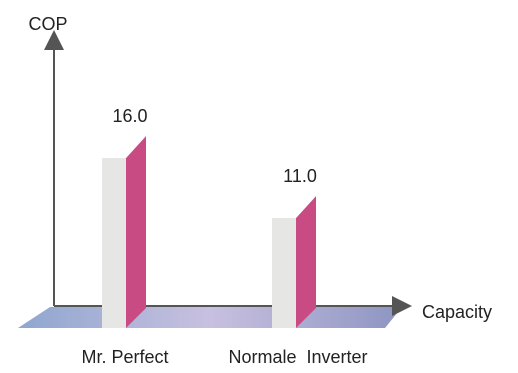  Describe the element at coordinates (457, 312) in the screenshot. I see `x-axis-label: Capacity` at that location.